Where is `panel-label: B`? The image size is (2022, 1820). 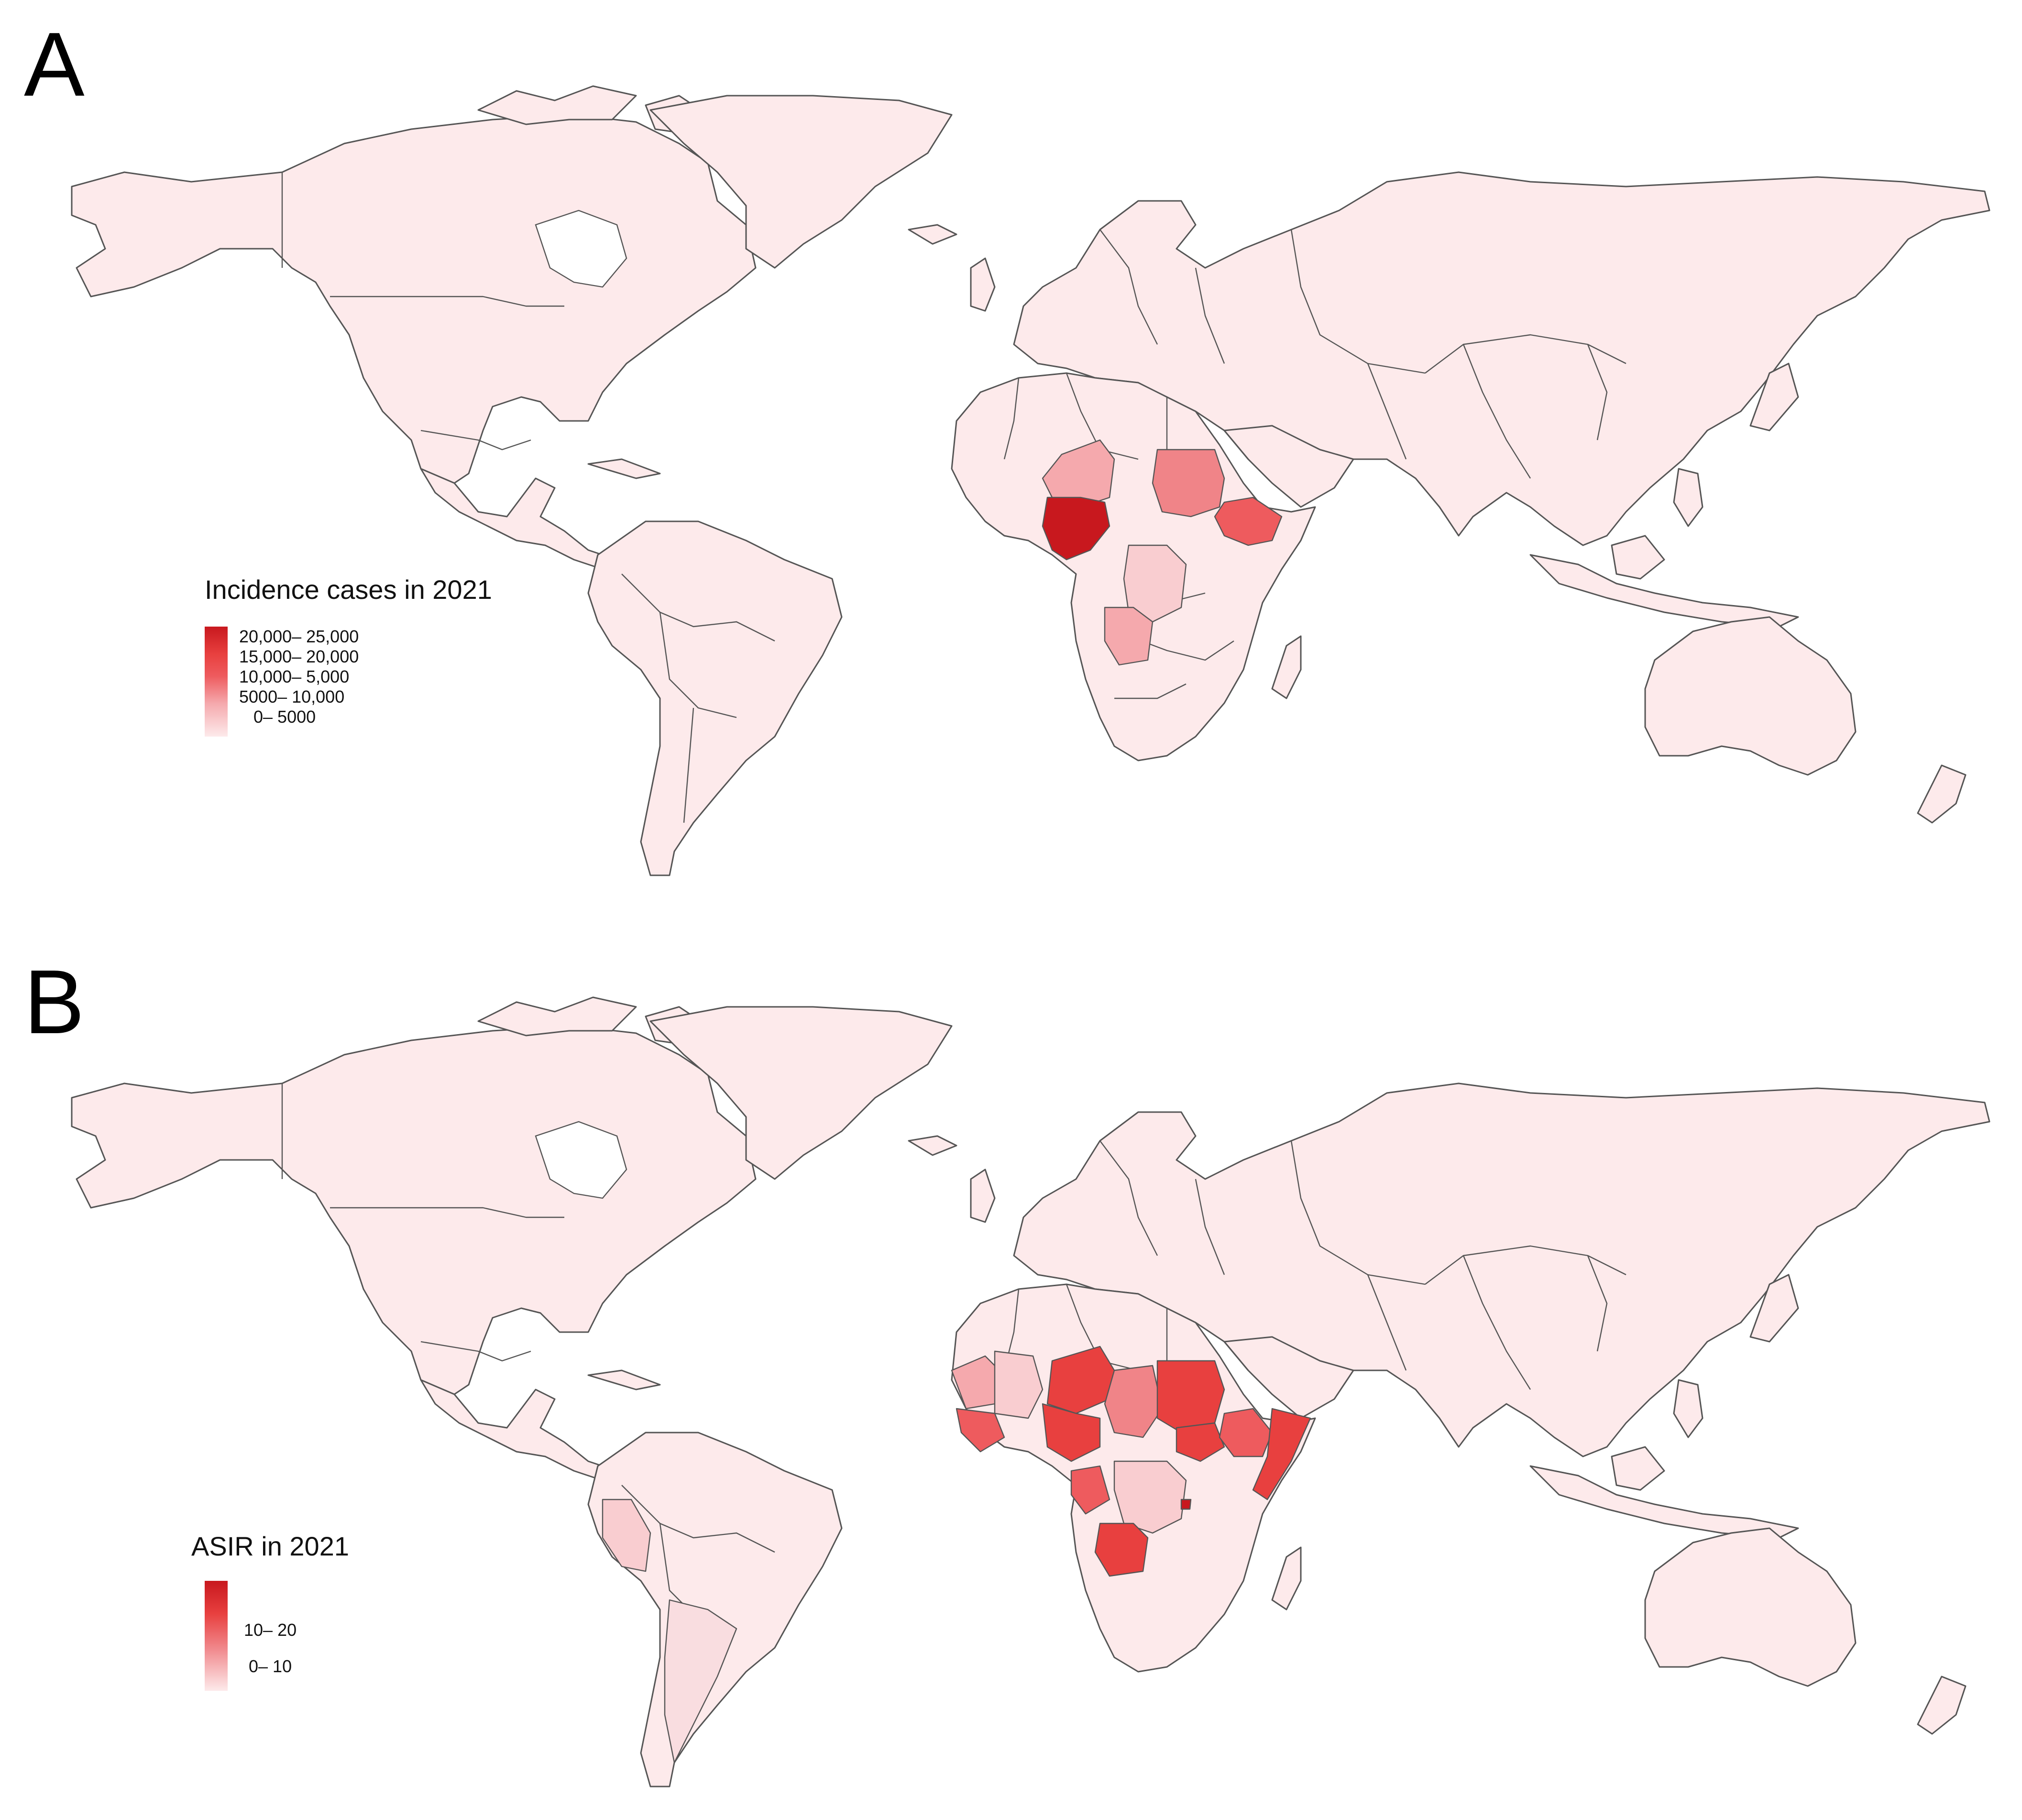 panel-label: B is located at coordinates (55, 1002).